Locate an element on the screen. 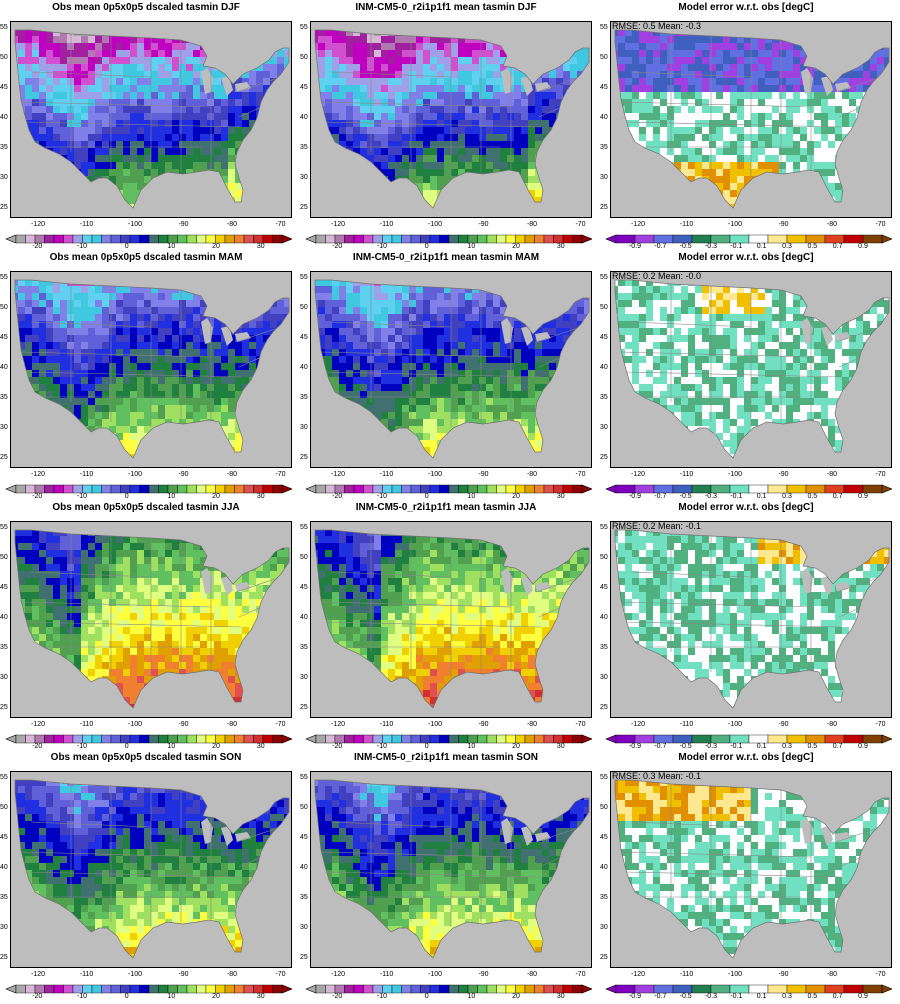  lon-tick-label: -110 is located at coordinates (687, 974).